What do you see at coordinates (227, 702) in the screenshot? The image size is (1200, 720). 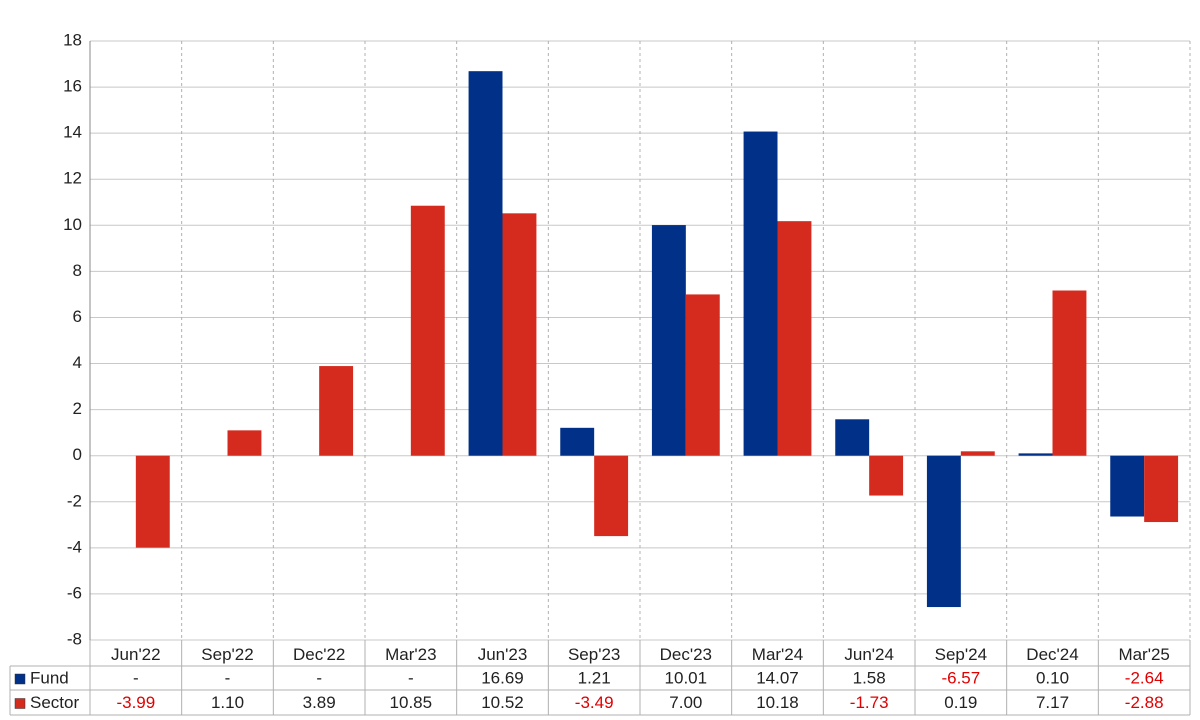 I see `table-value: 1.10` at bounding box center [227, 702].